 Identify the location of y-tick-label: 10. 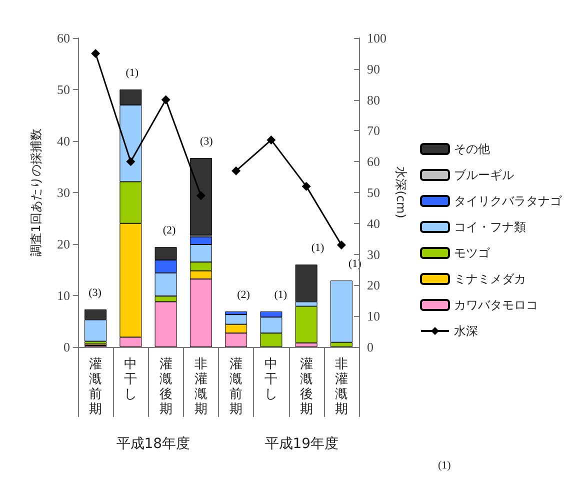
(63, 295).